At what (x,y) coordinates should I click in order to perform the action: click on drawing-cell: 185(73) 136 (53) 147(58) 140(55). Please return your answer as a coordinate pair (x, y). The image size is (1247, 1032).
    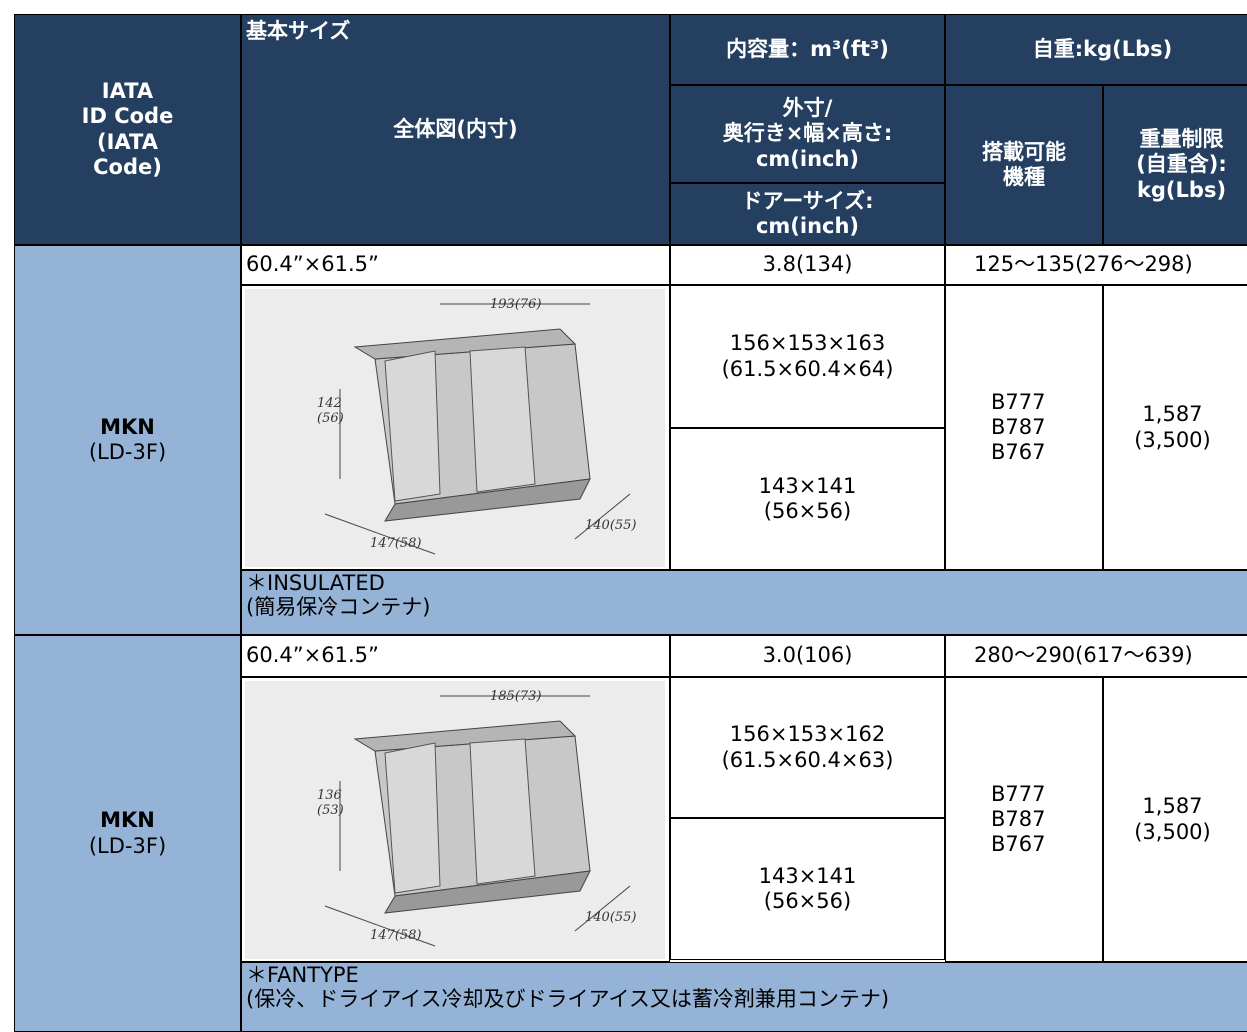
    Looking at the image, I should click on (455, 819).